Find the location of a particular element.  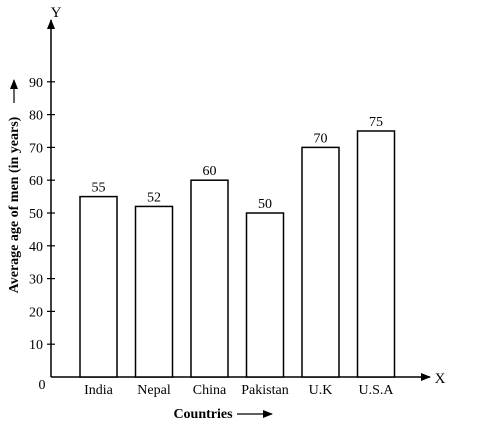

y-axis-title-group: Average age of men (in years) is located at coordinates (14, 186).